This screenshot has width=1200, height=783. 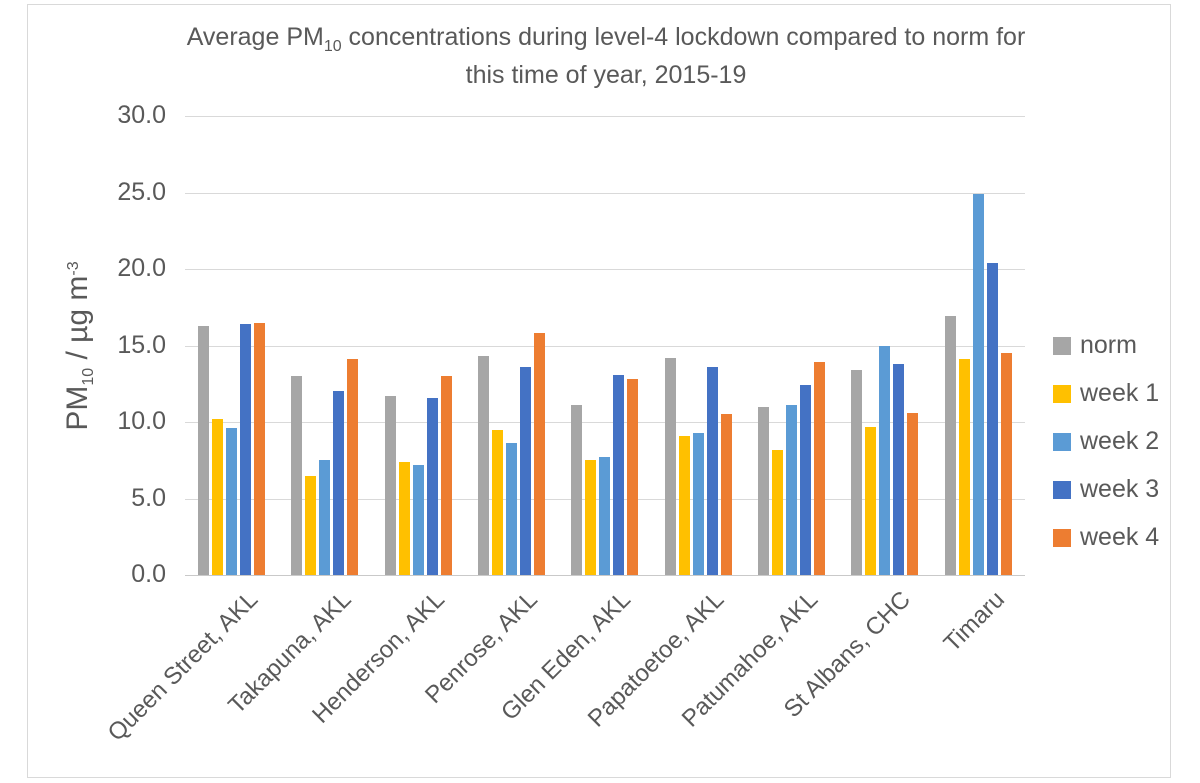 I want to click on legend: norm week 1 week 2 week 3 week 4, so click(x=1106, y=441).